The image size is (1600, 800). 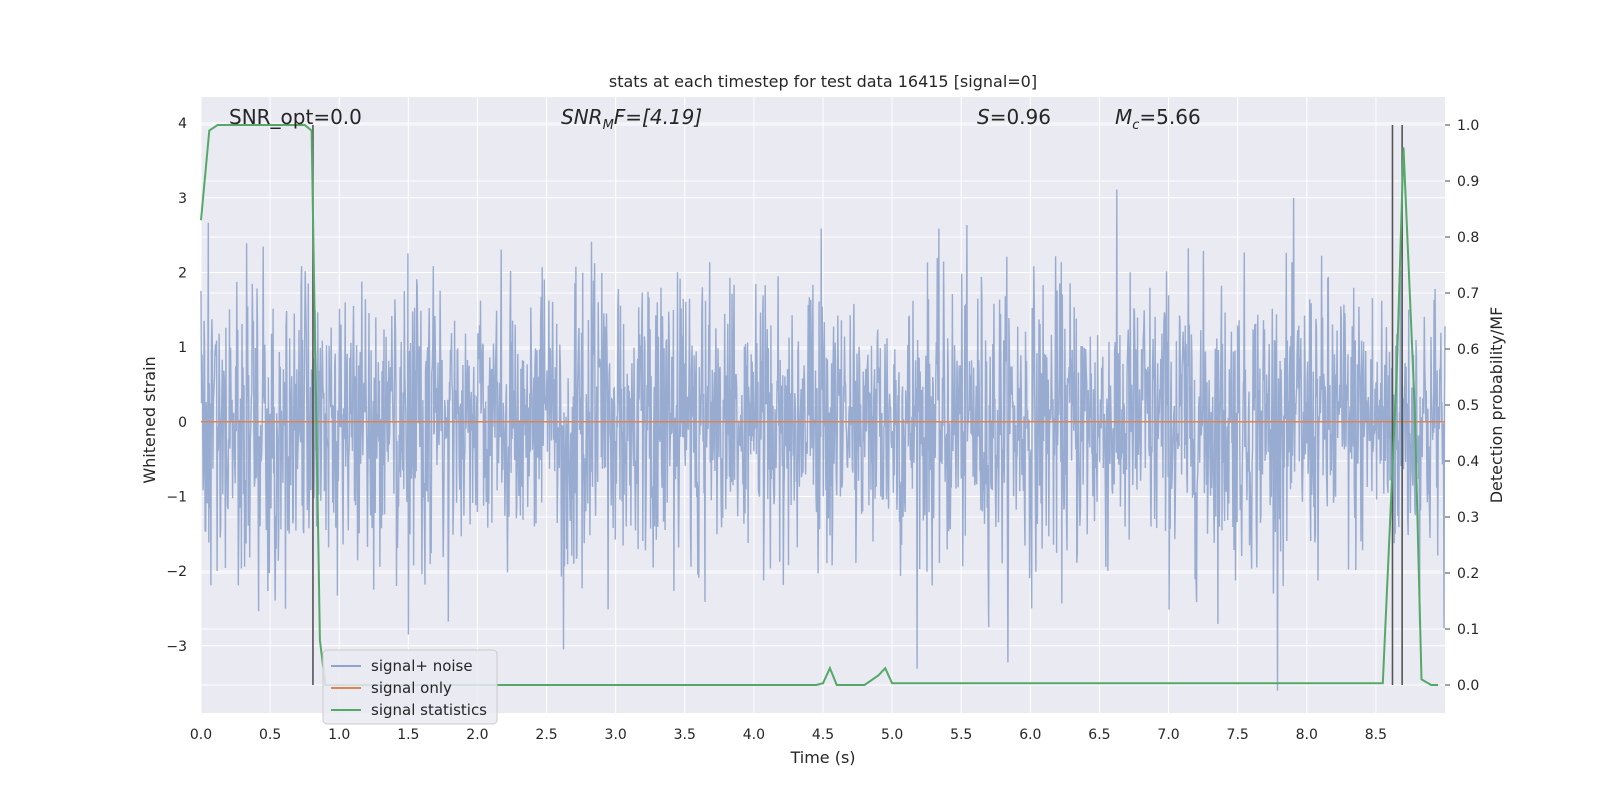 What do you see at coordinates (685, 735) in the screenshot?
I see `x-tick-label: 3.5` at bounding box center [685, 735].